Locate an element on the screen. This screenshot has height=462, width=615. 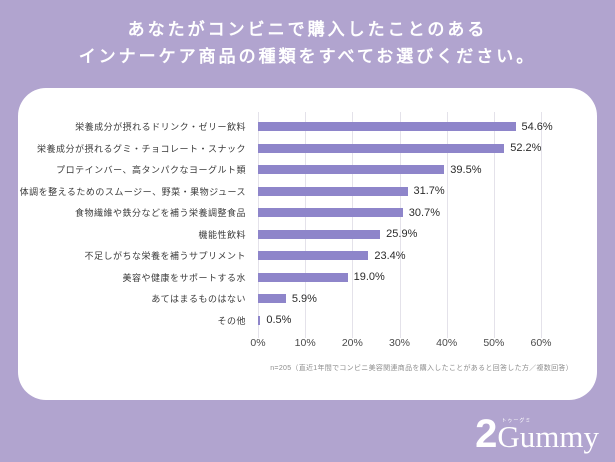
x-axis-tick: 20% is located at coordinates (352, 343).